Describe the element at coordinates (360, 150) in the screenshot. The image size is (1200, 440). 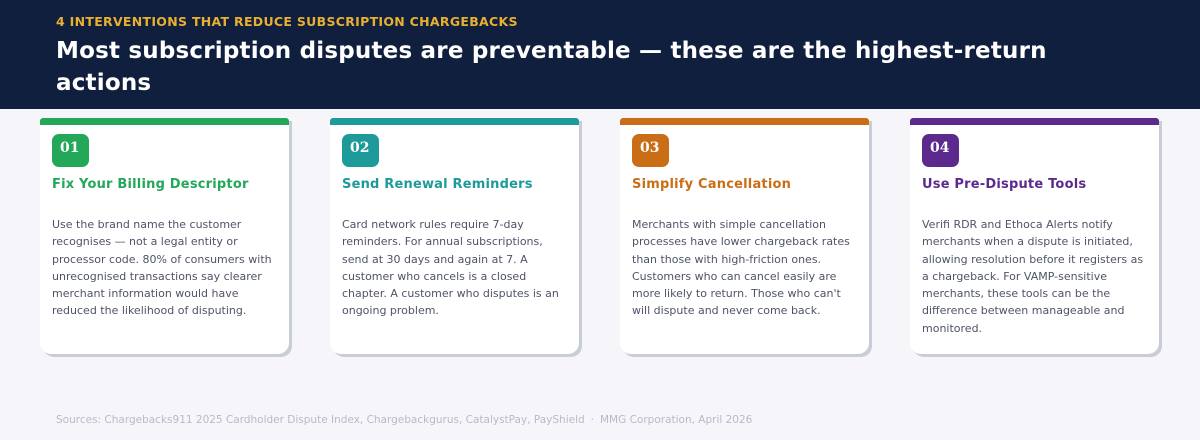
I see `number-badge: 02` at that location.